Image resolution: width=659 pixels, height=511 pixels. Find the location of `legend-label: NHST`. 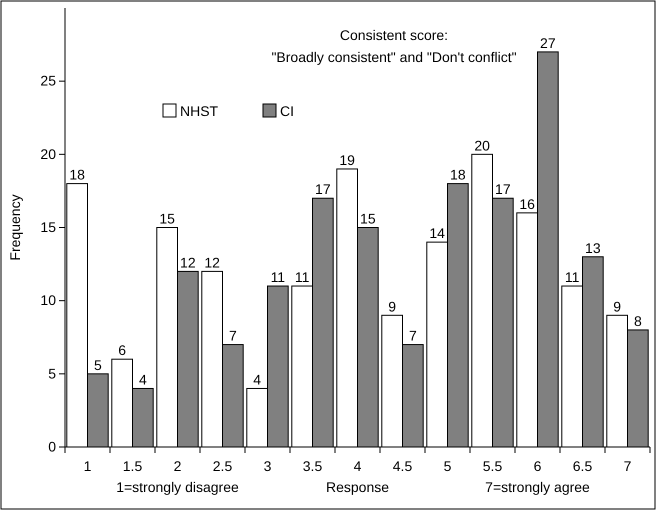

legend-label: NHST is located at coordinates (199, 111).